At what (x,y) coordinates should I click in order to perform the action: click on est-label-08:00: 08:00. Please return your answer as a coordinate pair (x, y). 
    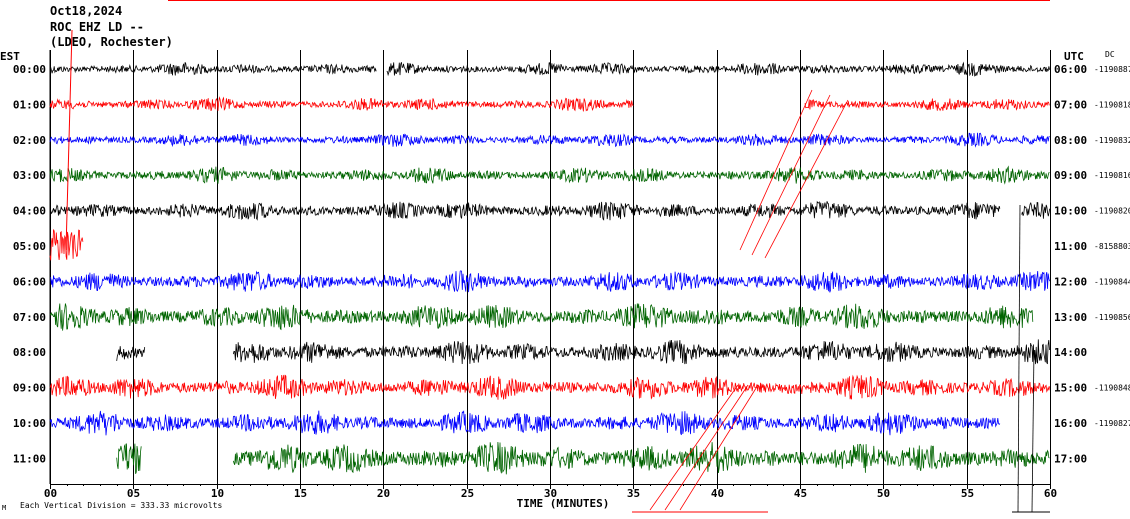
    Looking at the image, I should click on (29, 352).